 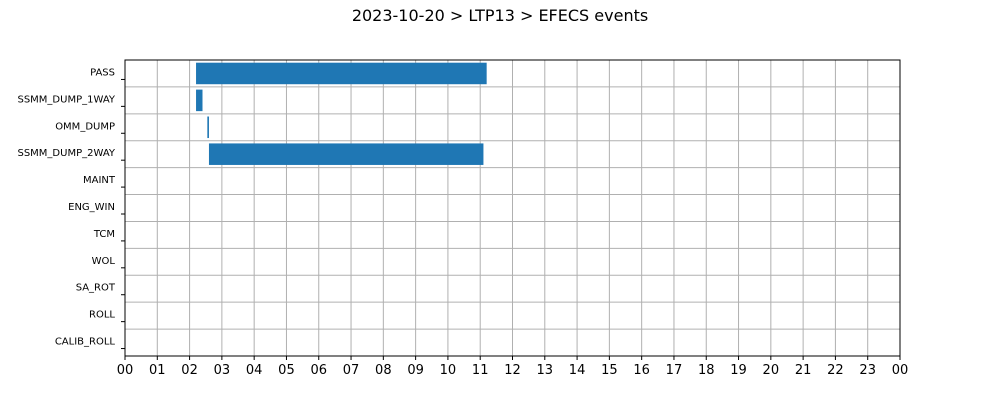 I want to click on y-tick-label: SSMM_DUMP_1WAY, so click(x=66, y=99).